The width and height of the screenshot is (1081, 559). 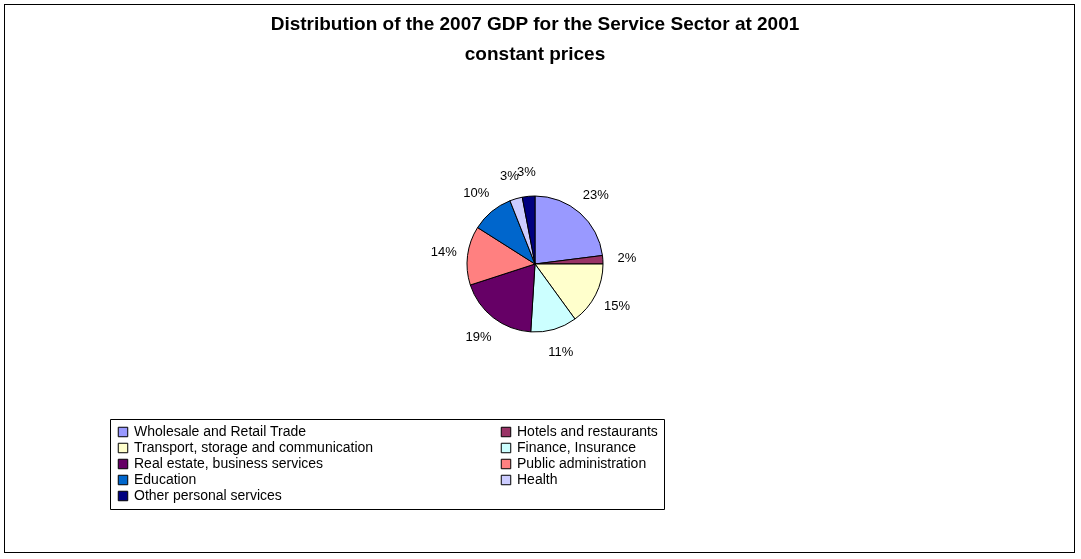 I want to click on legend-label: Finance, Insurance, so click(x=577, y=447).